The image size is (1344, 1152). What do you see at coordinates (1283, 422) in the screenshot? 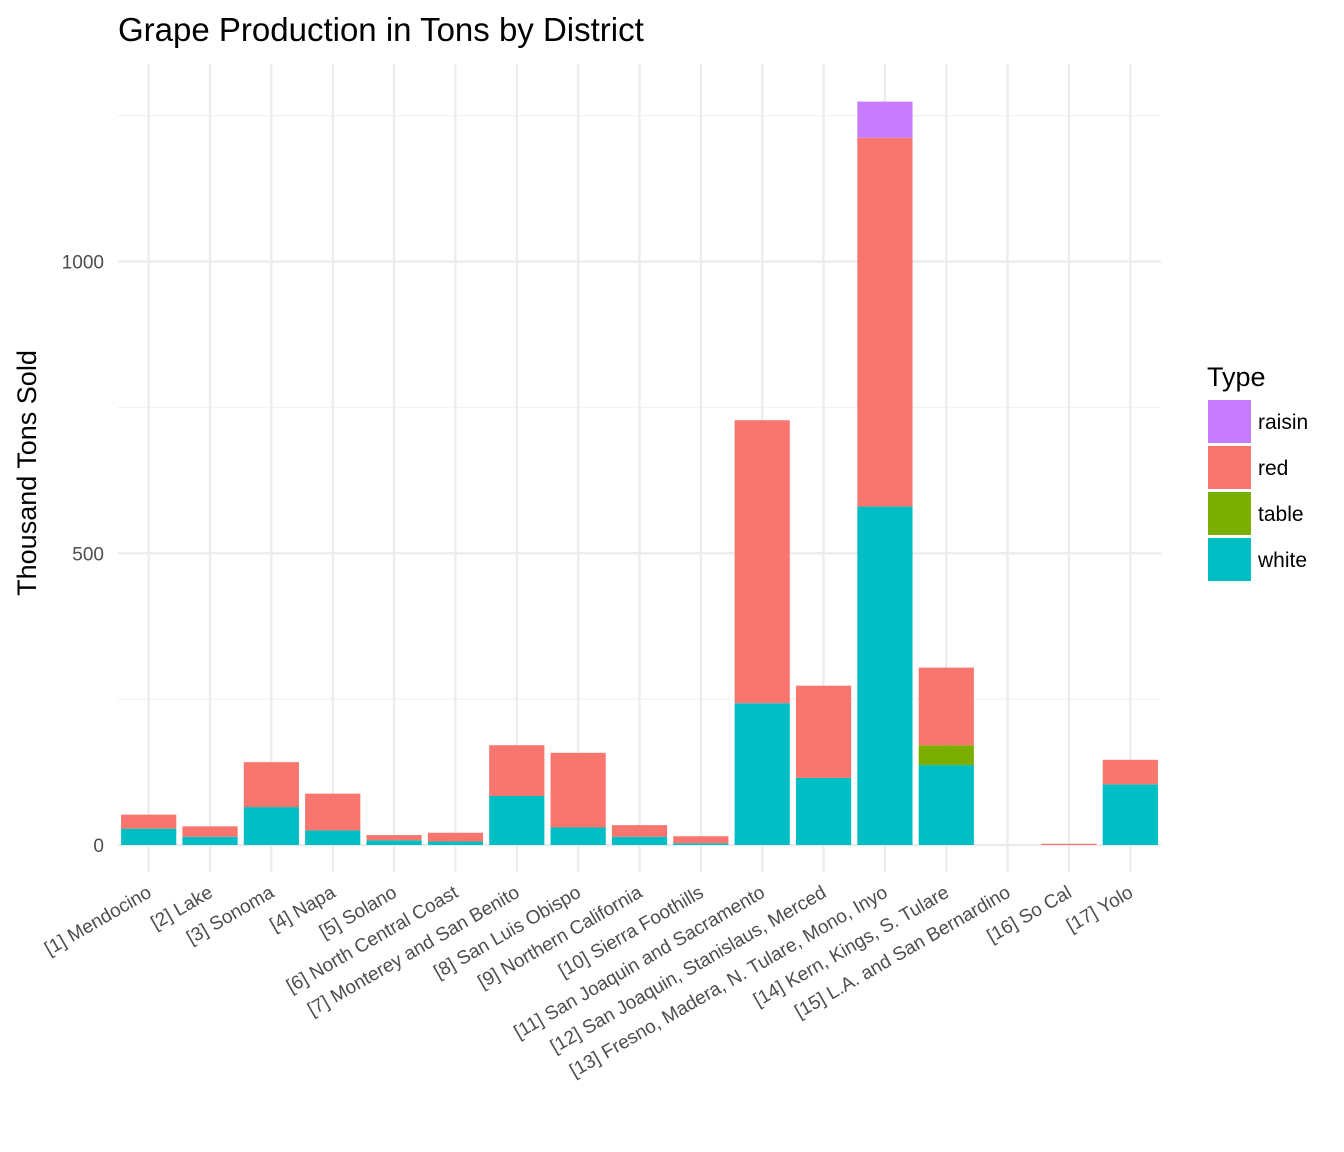
I see `legend-label-raisin: raisin` at bounding box center [1283, 422].